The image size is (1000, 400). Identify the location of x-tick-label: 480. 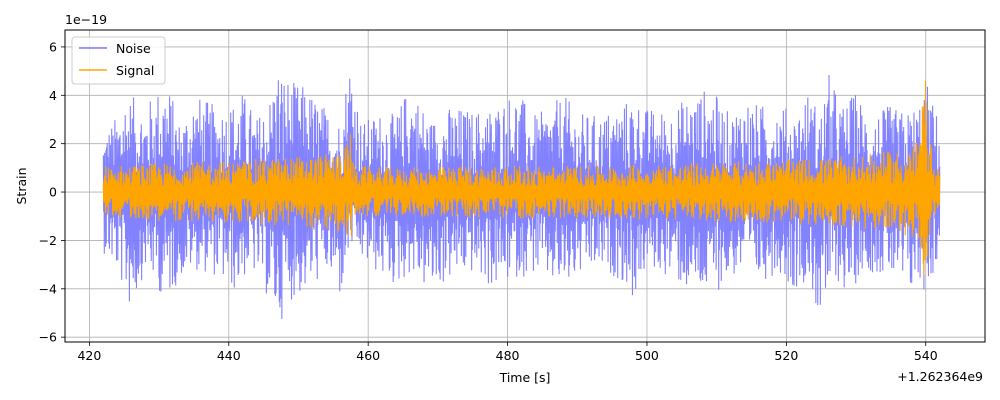
(508, 355).